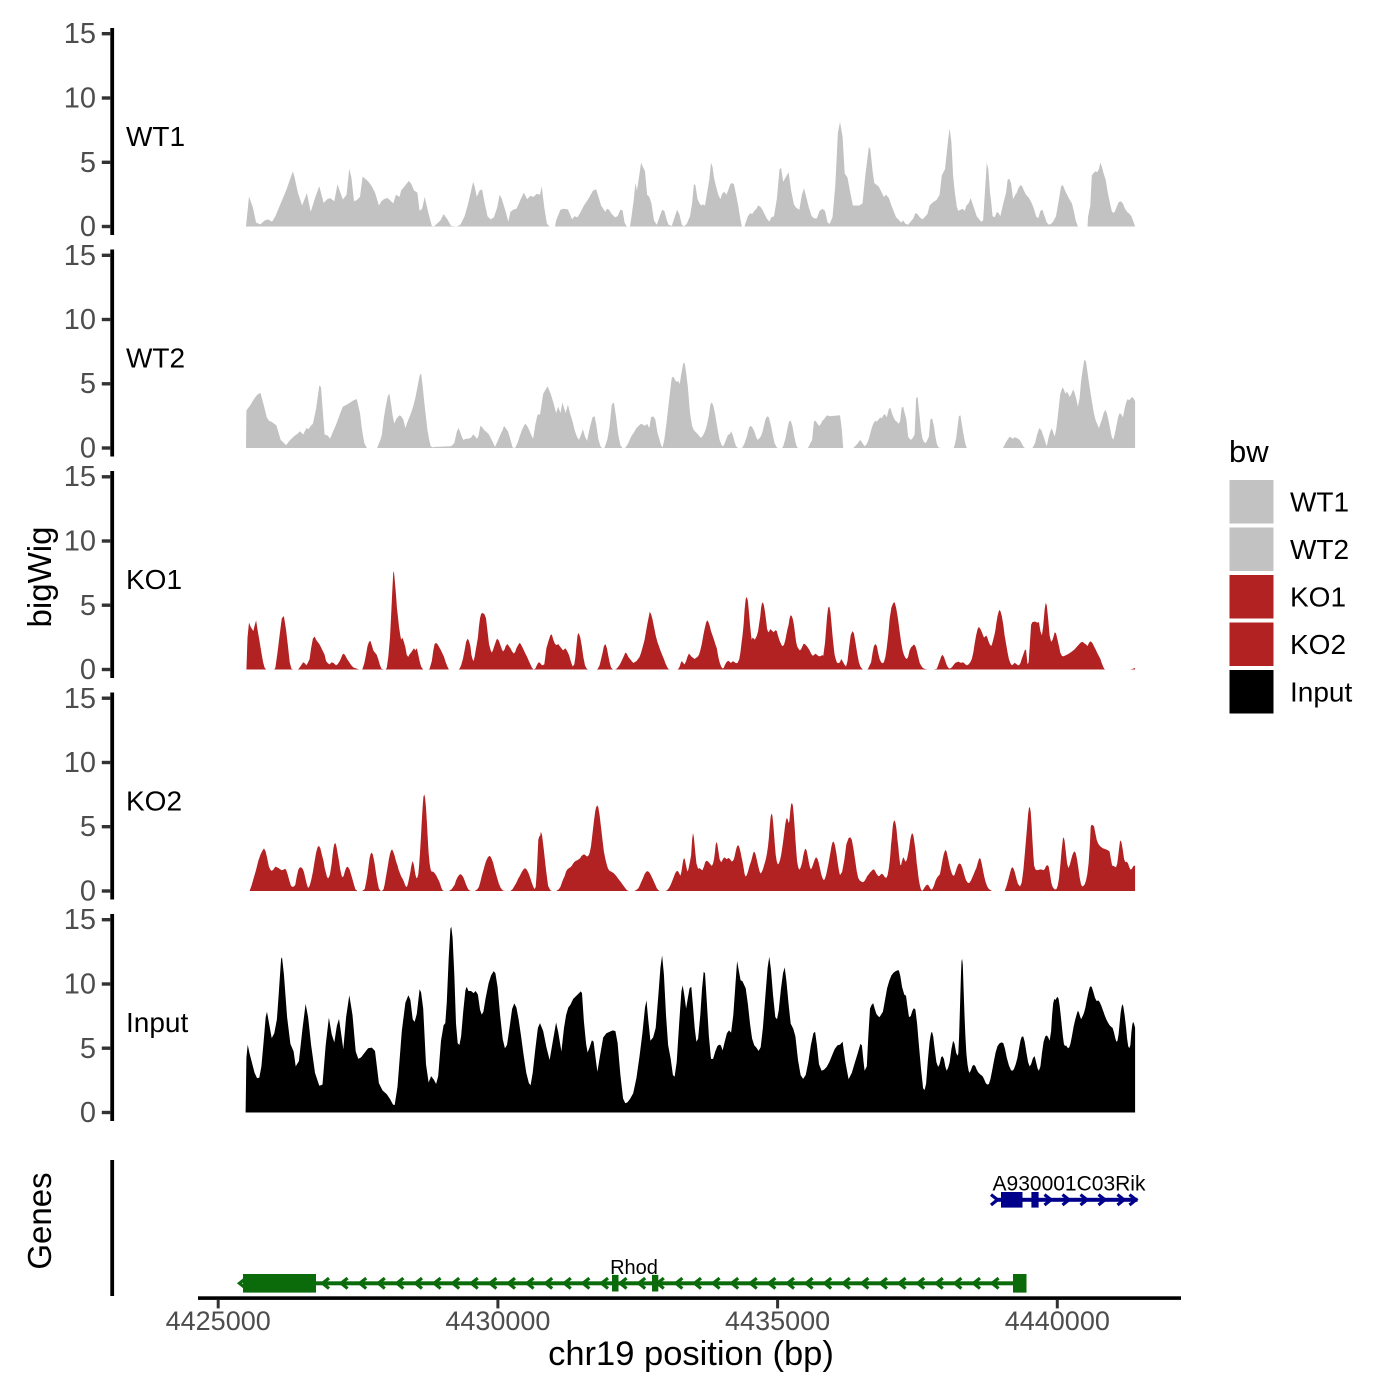 The width and height of the screenshot is (1400, 1400). Describe the element at coordinates (39, 1220) in the screenshot. I see `svg-text: Genes` at that location.